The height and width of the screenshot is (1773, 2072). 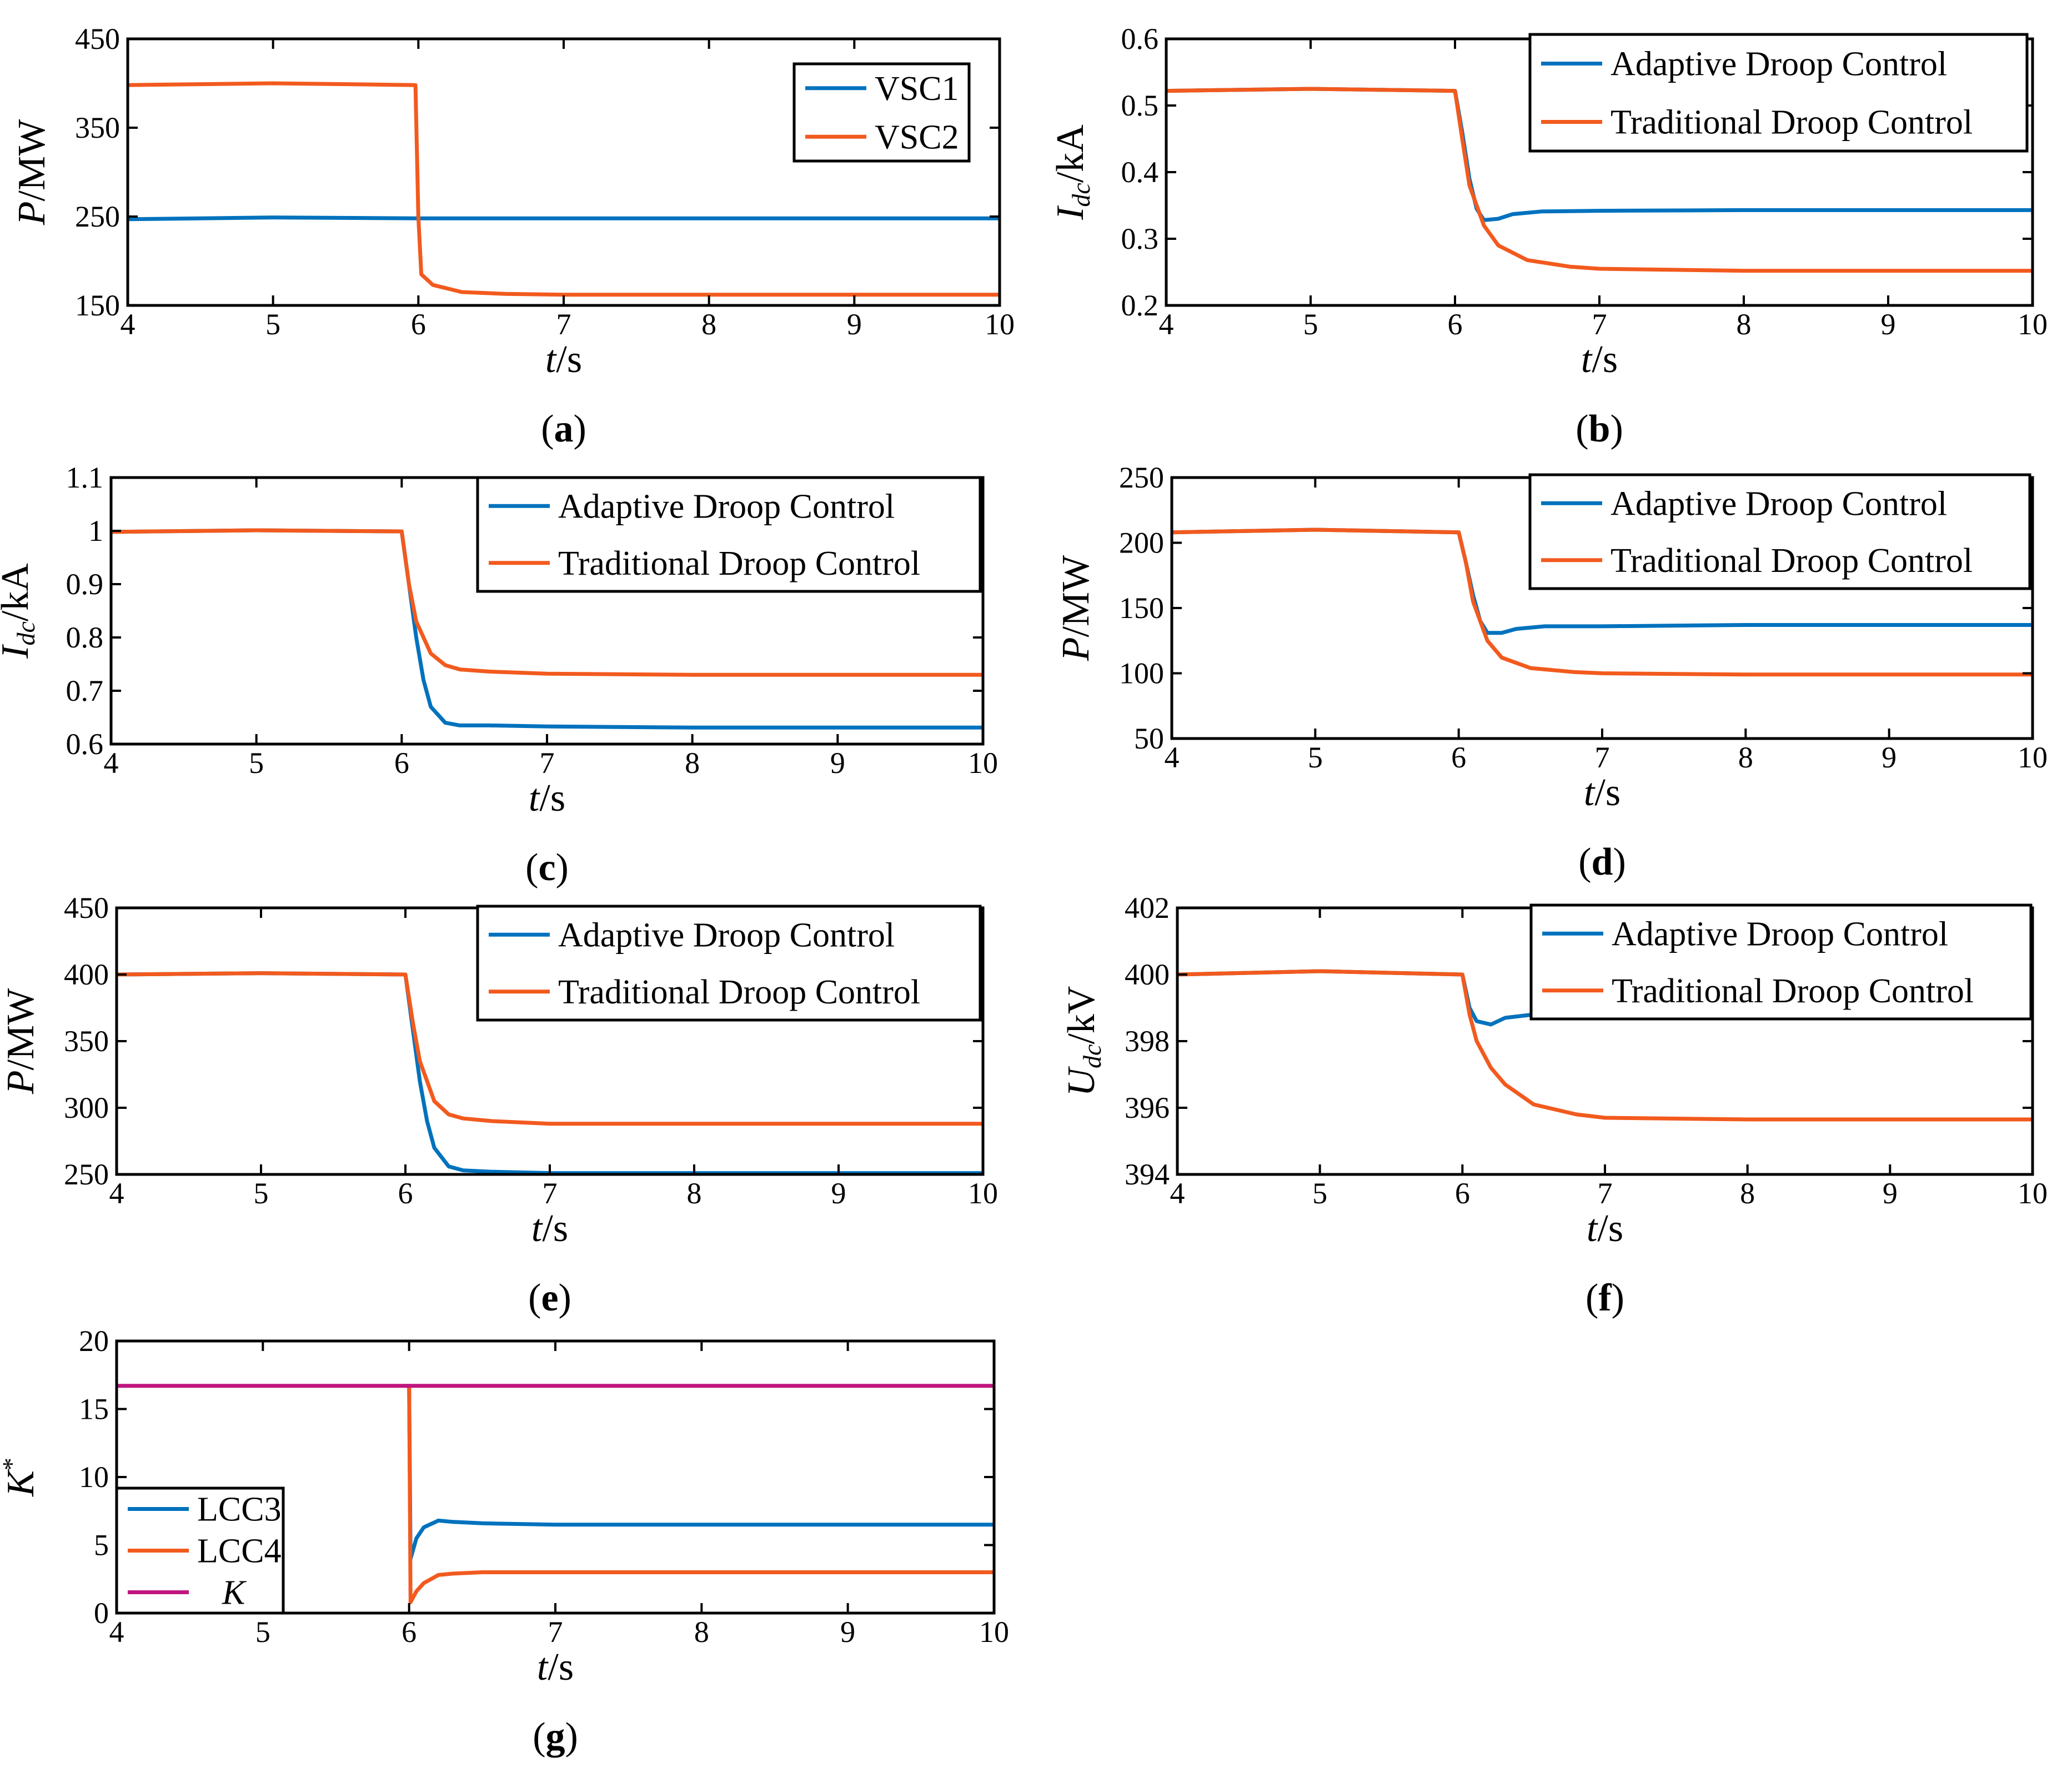 What do you see at coordinates (547, 867) in the screenshot?
I see `panel-label: (c)` at bounding box center [547, 867].